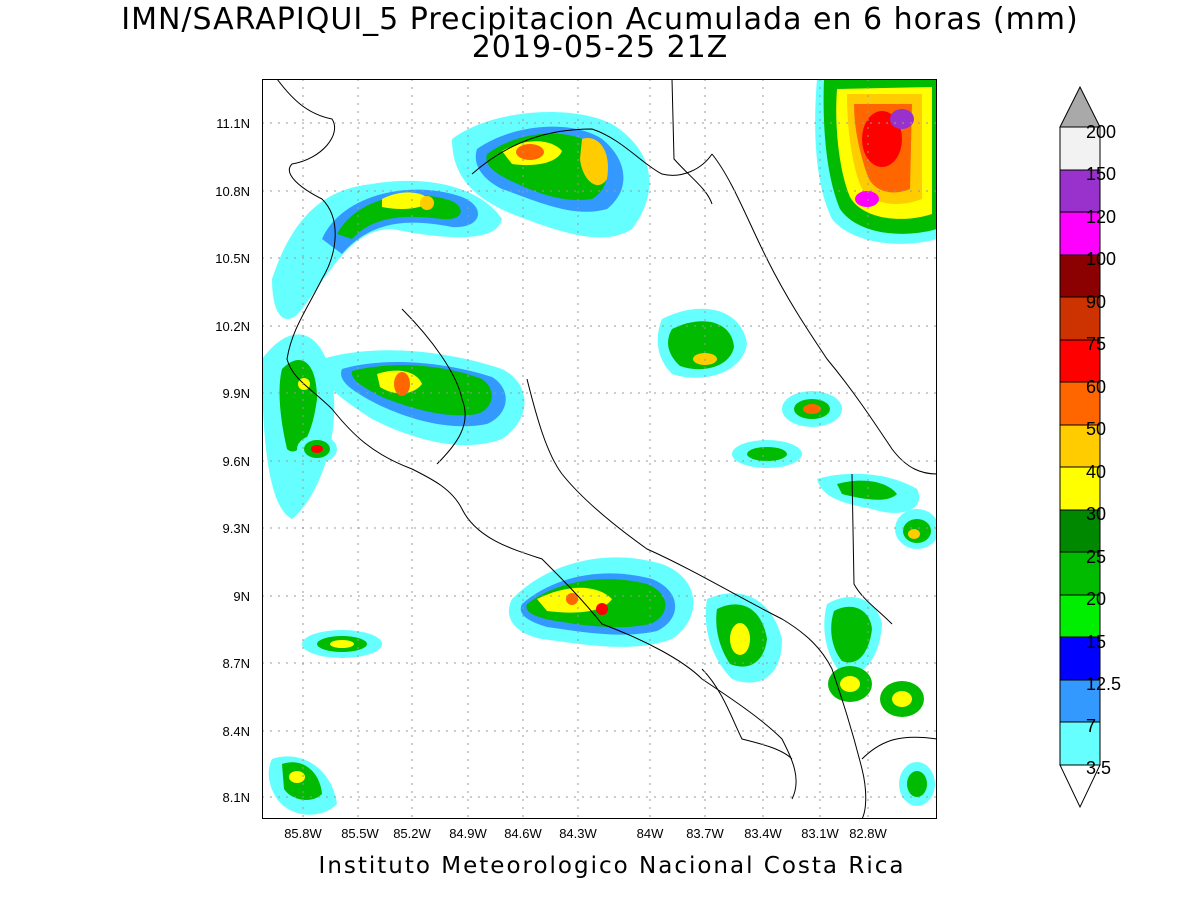  I want to click on colorbar-label: 150, so click(1101, 174).